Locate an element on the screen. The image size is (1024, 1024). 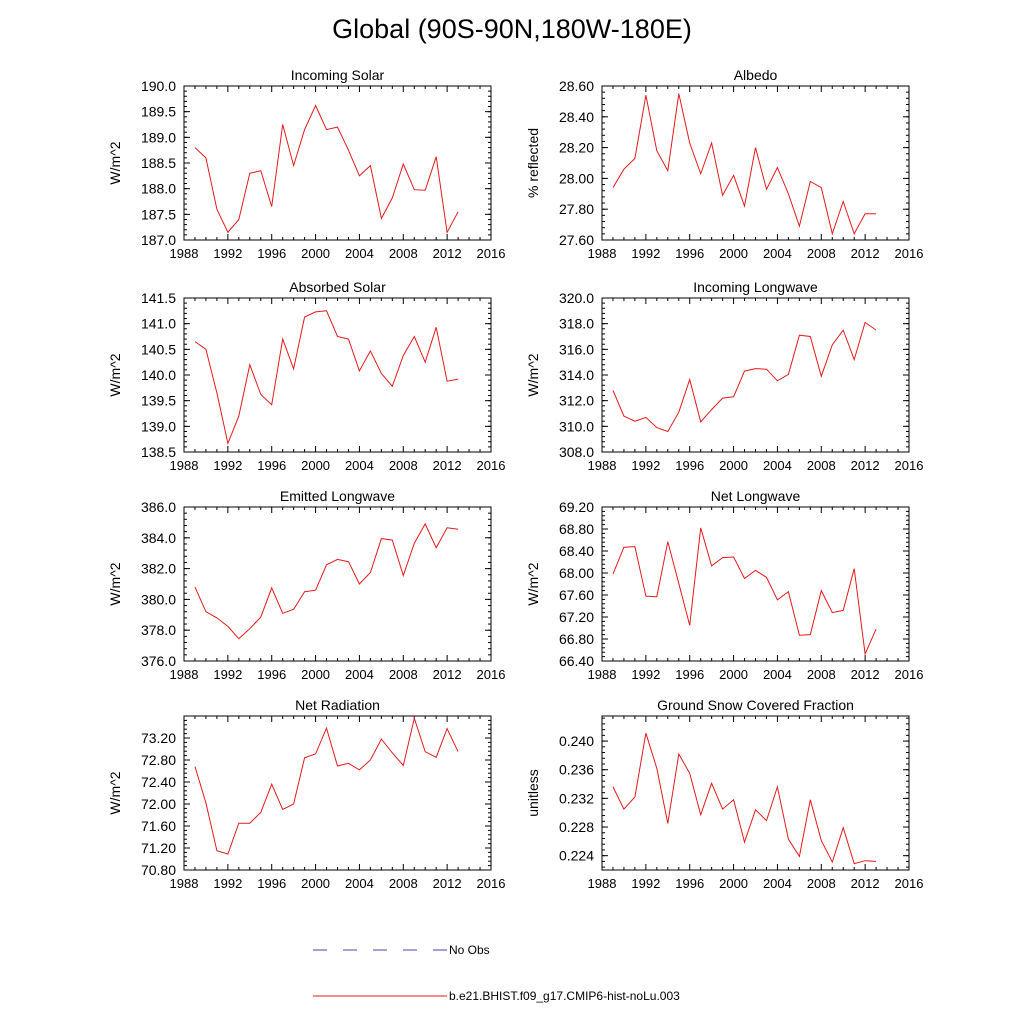
y-tick-label: 380.0 is located at coordinates (158, 599).